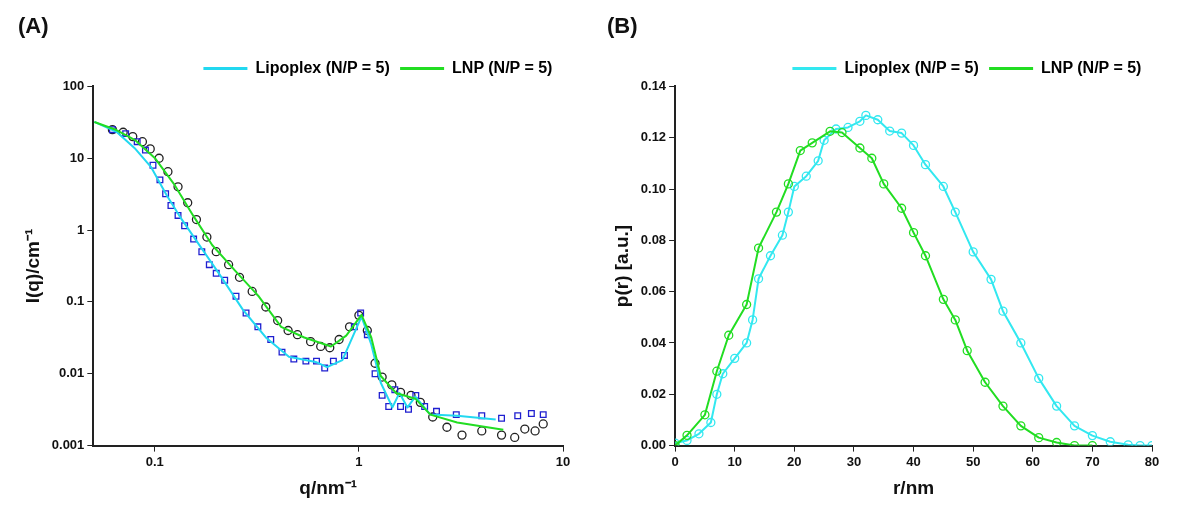  I want to click on y-tick-label: 0.14, so click(653, 85).